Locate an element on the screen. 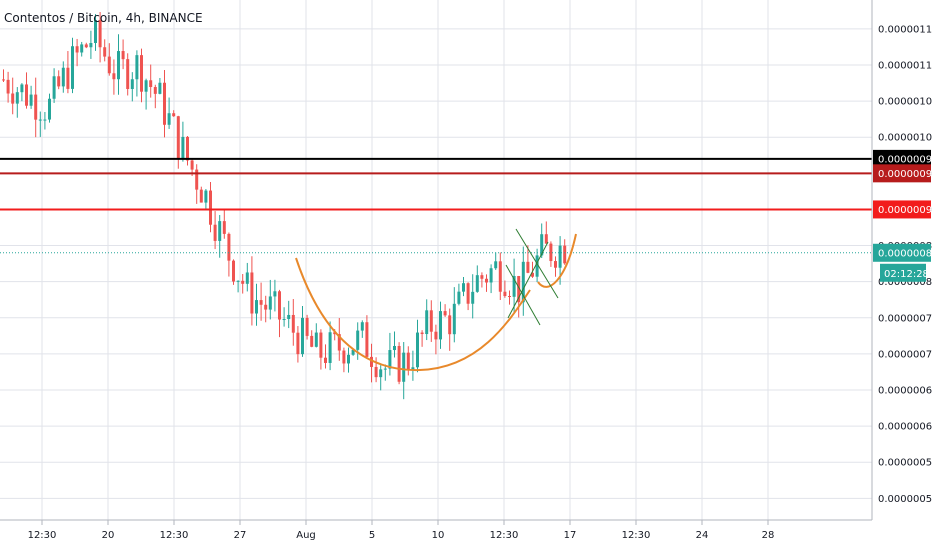 This screenshot has height=550, width=932. breakout-line is located at coordinates (528, 280).